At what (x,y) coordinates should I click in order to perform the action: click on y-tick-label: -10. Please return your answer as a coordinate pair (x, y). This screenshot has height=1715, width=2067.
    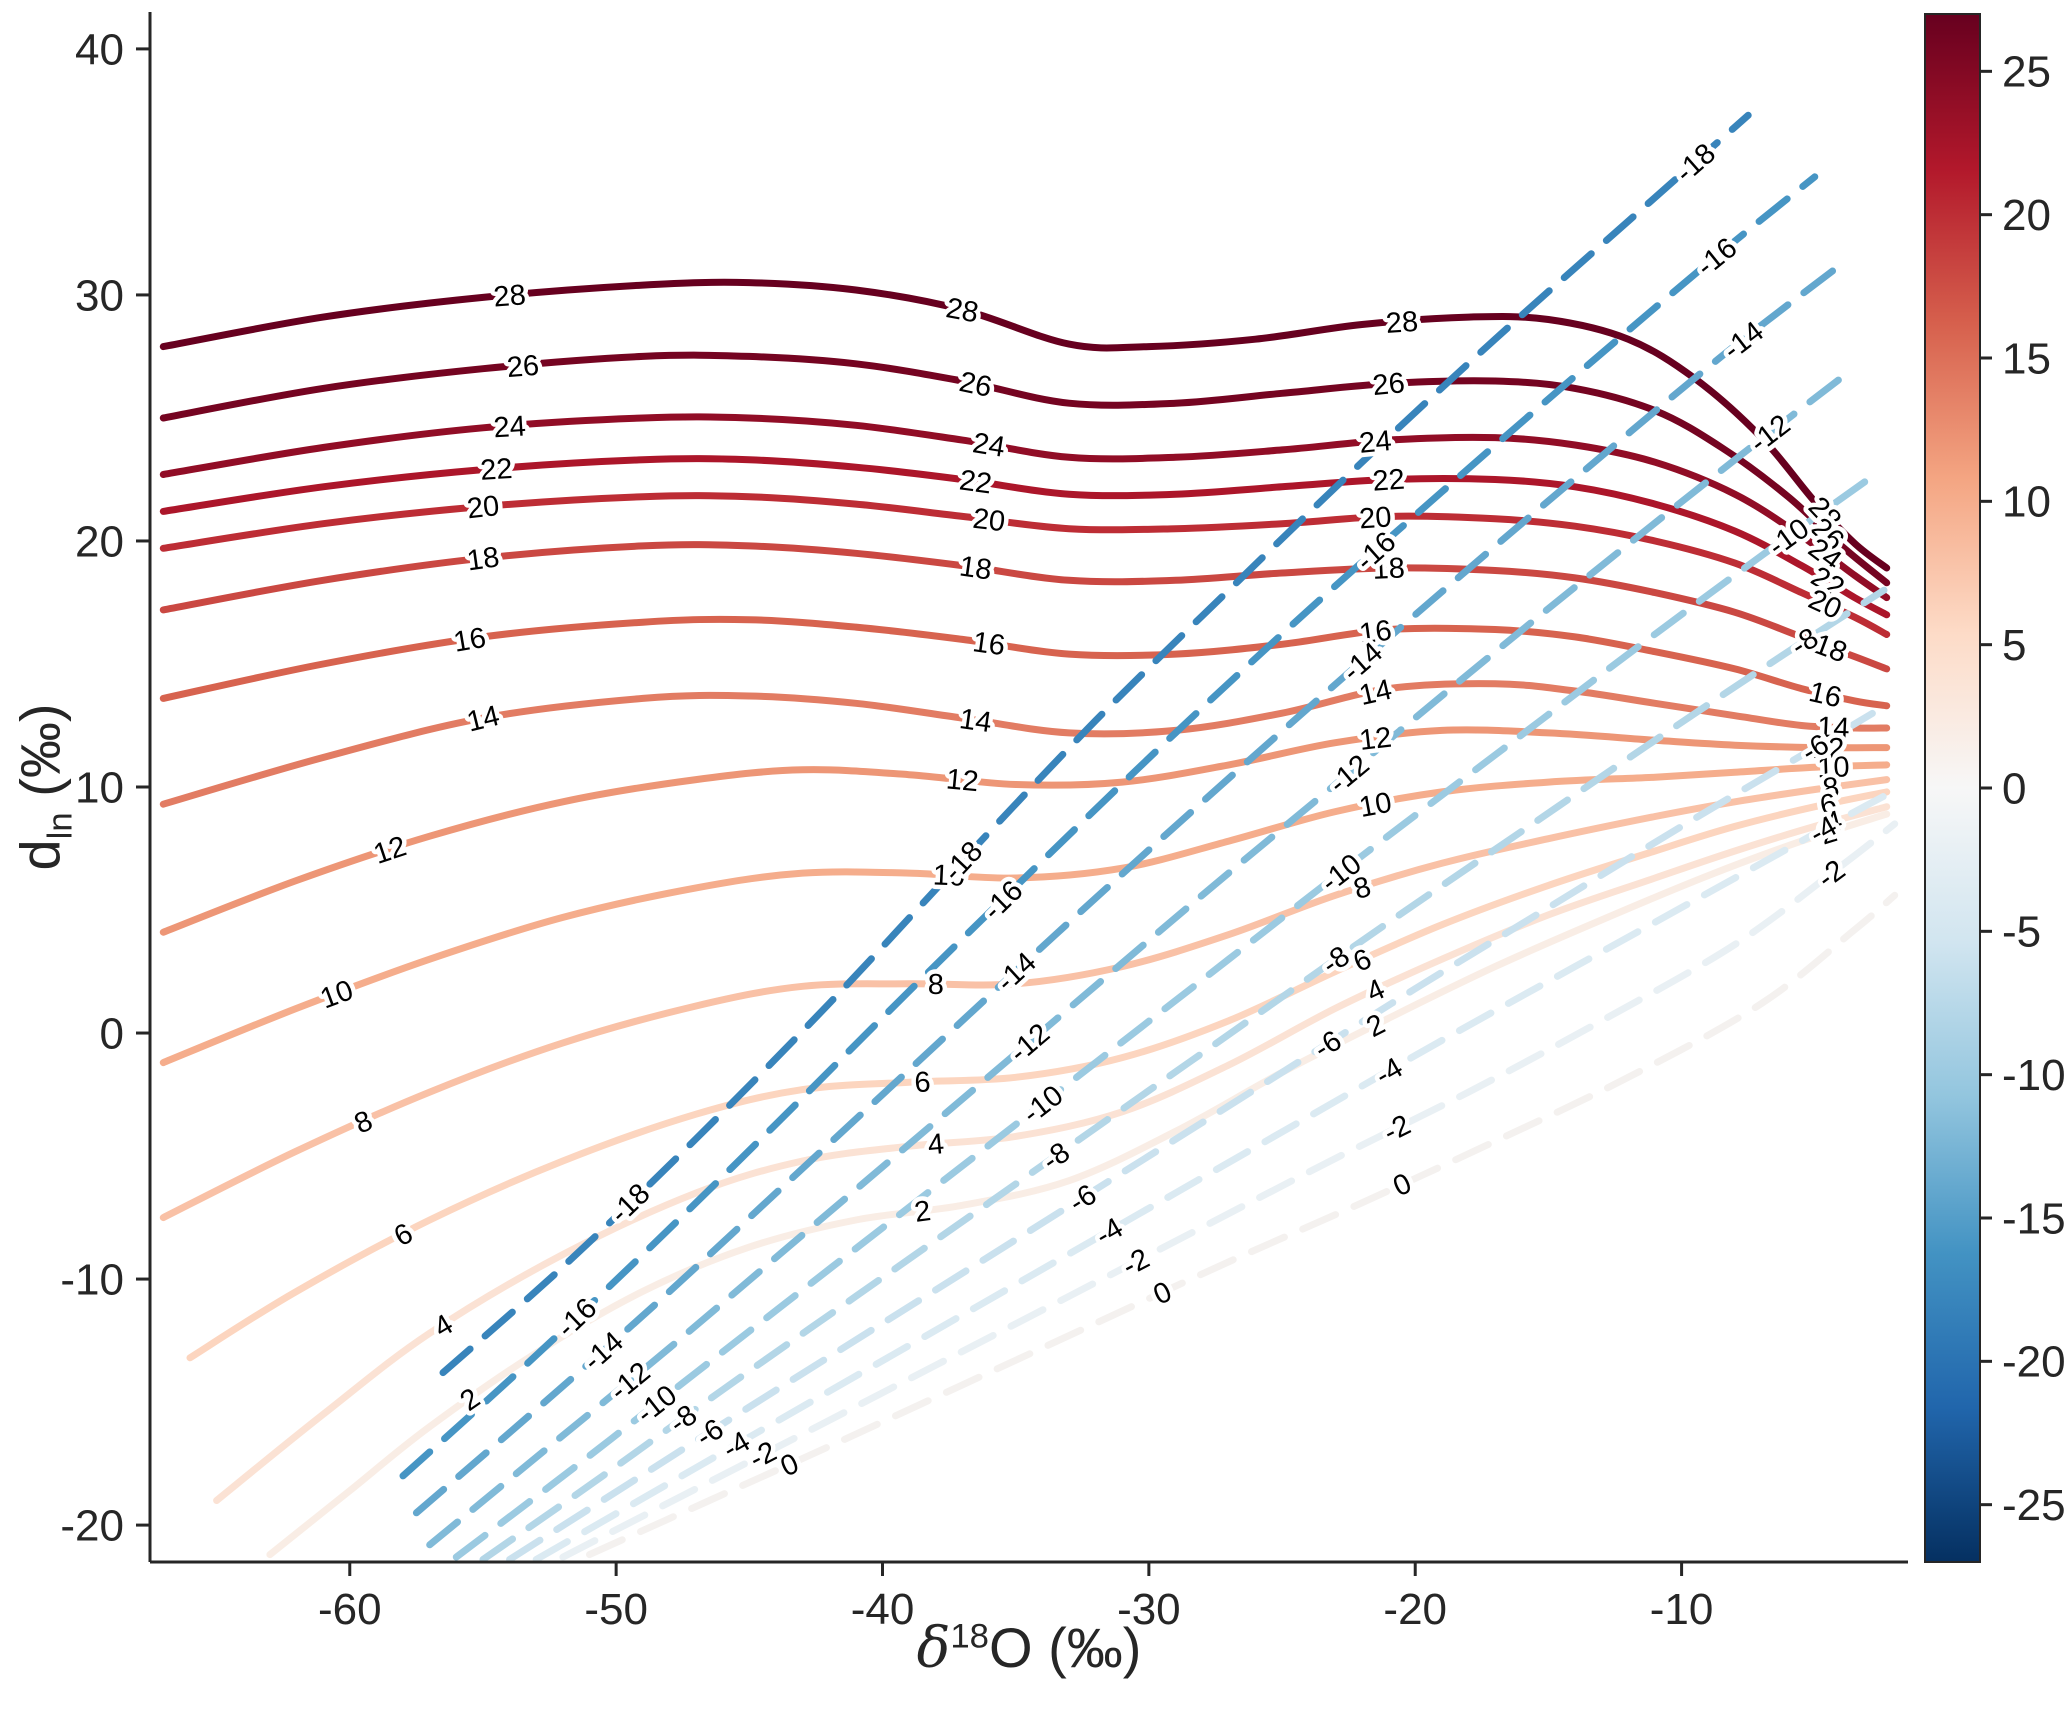
    Looking at the image, I should click on (92, 1279).